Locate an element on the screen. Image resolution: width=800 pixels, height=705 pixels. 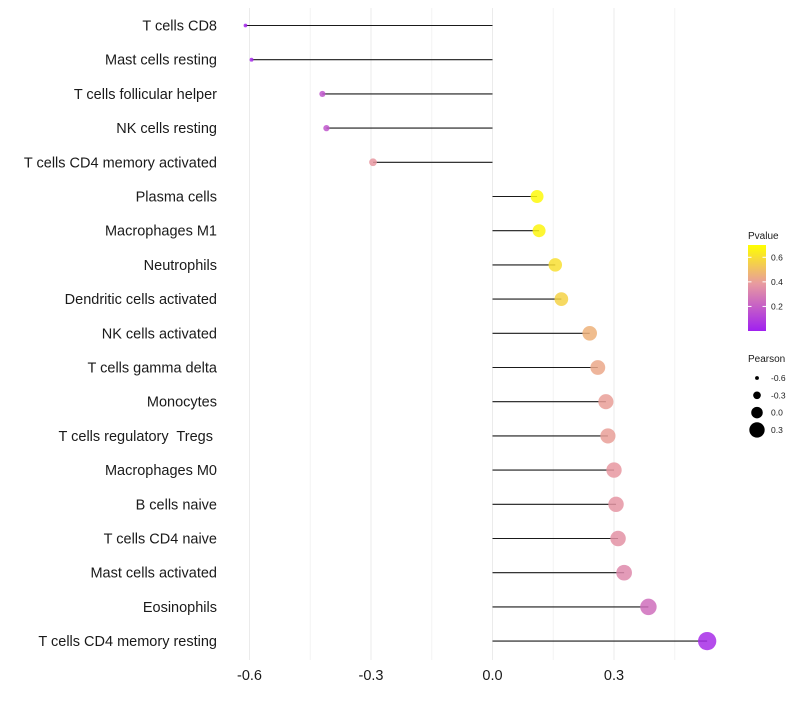
category-label: Mast cells resting is located at coordinates (161, 61).